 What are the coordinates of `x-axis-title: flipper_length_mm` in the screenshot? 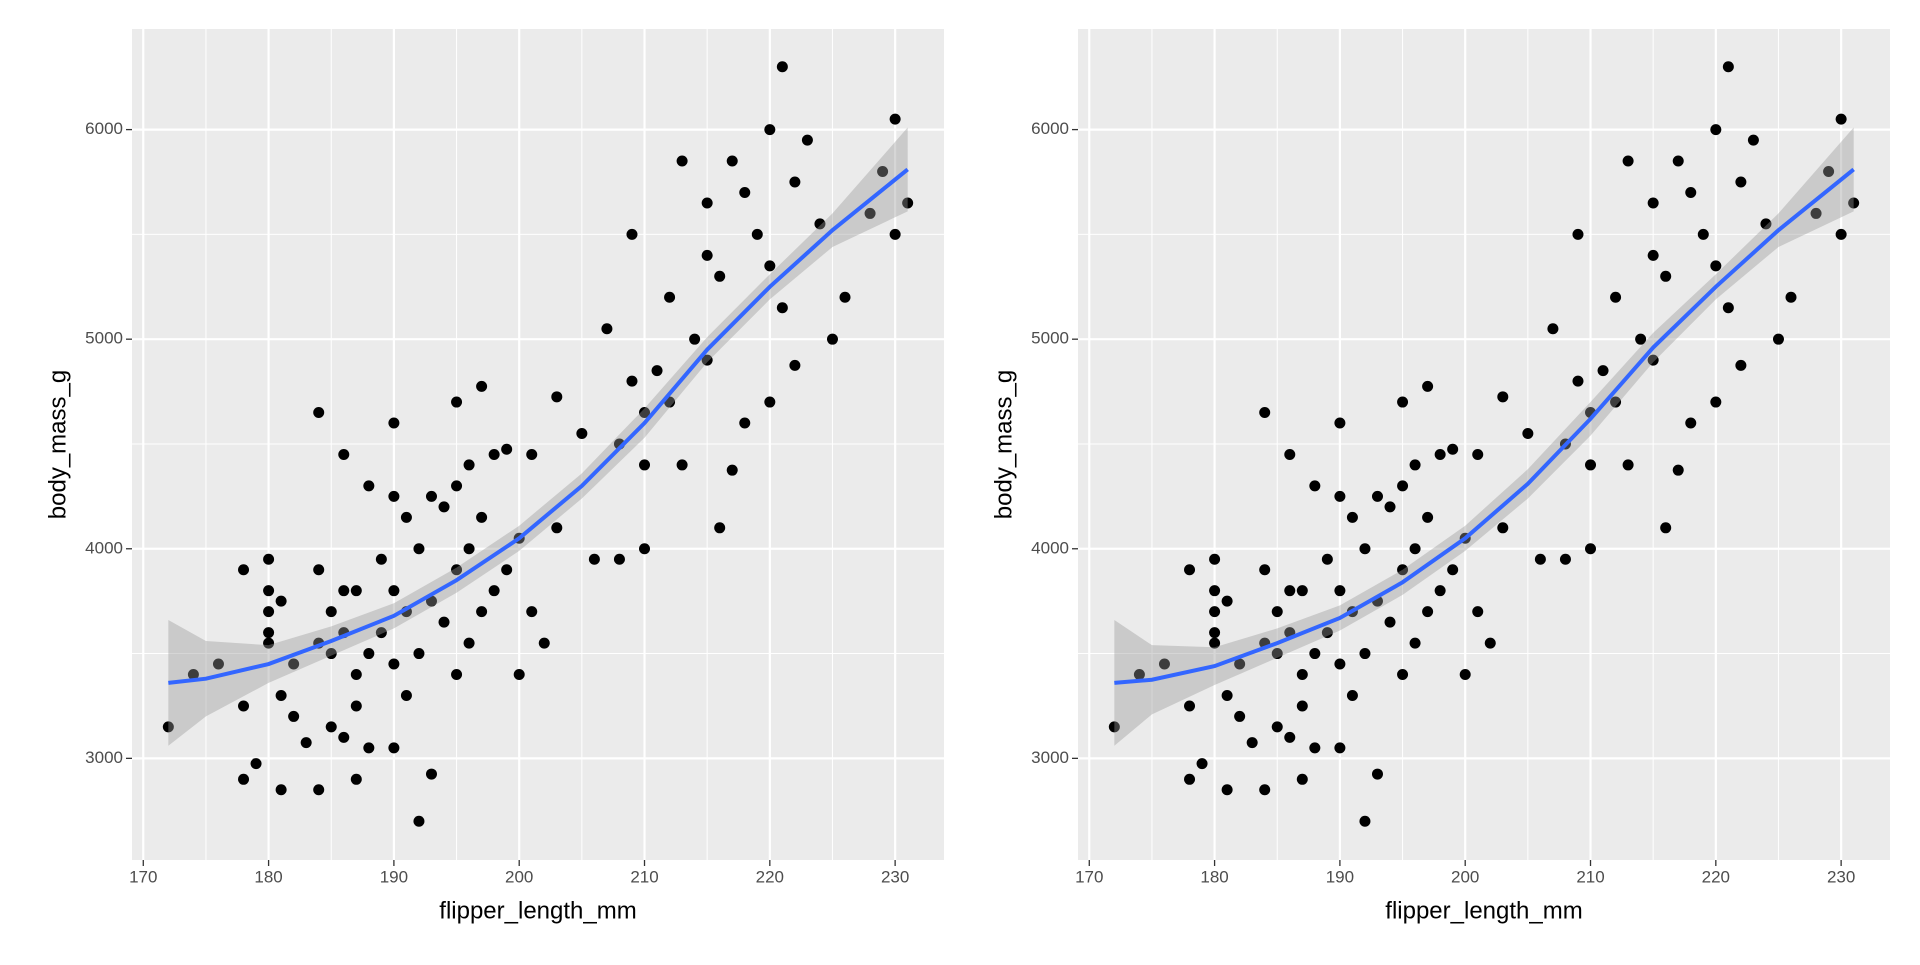 It's located at (537, 910).